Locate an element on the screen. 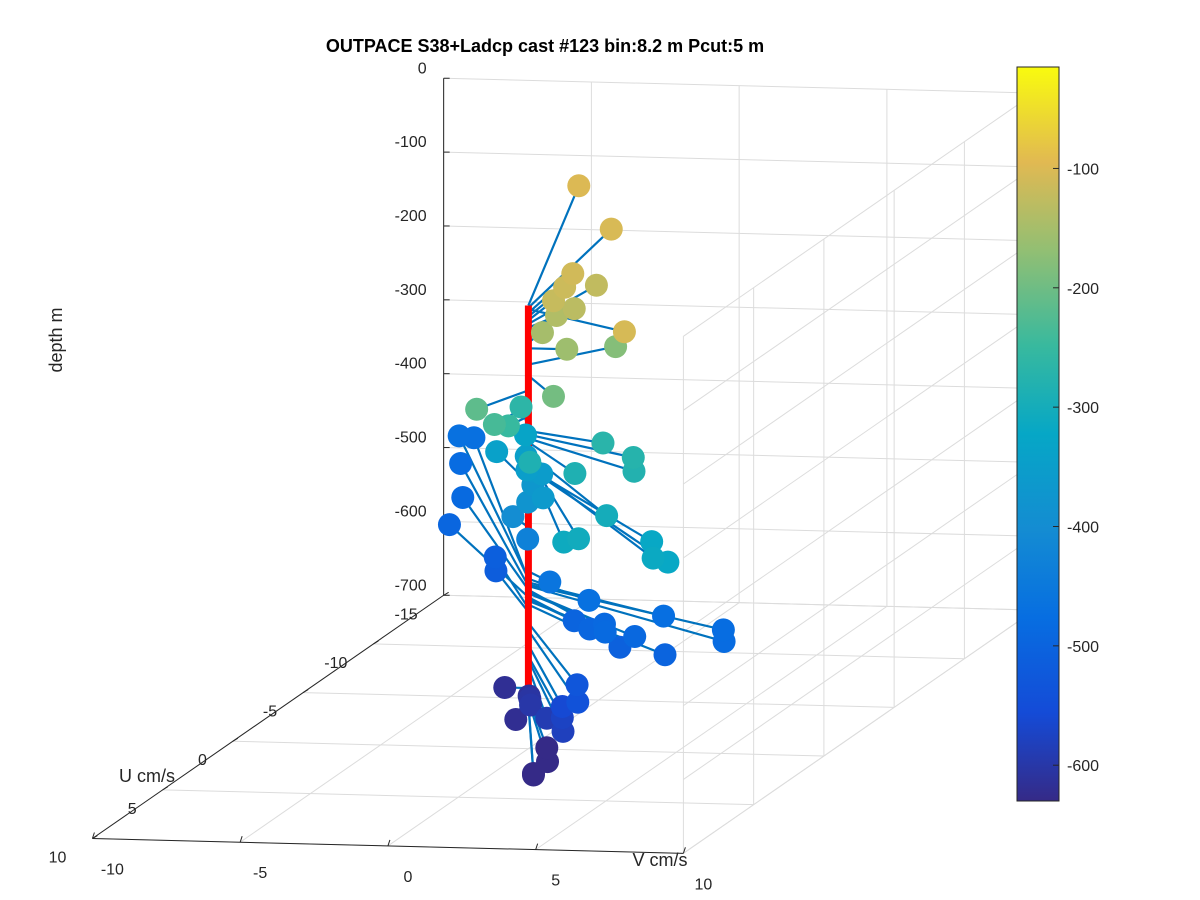 This screenshot has height=900, width=1200. colorbar-tick-label: -300 is located at coordinates (1083, 408).